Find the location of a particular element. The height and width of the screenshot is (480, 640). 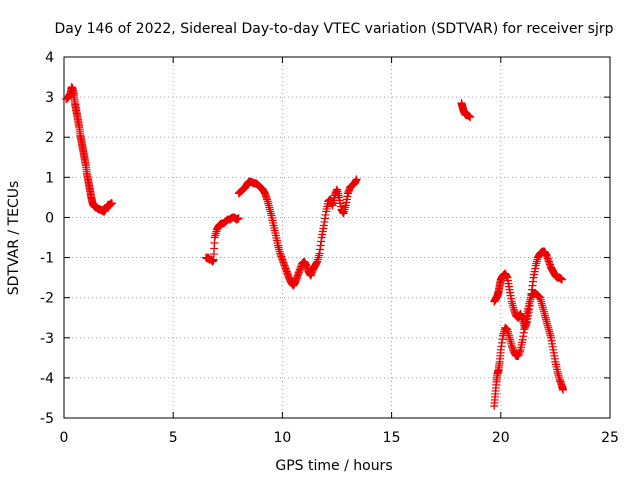

x-tick-label: 25 is located at coordinates (610, 438).